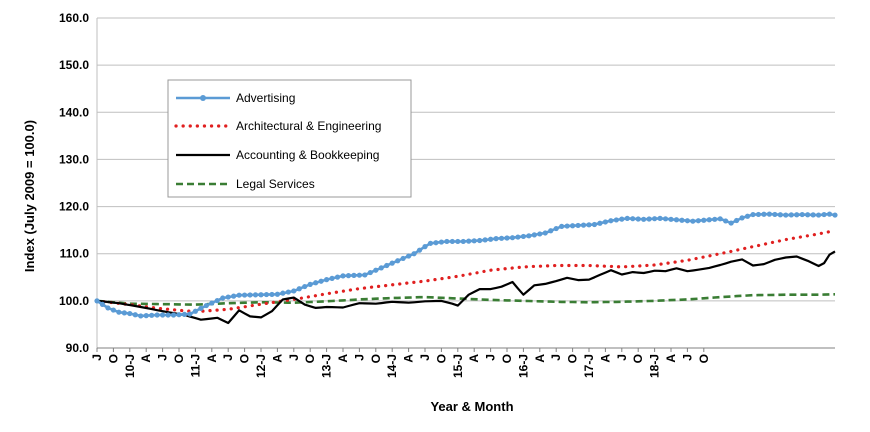 This screenshot has height=432, width=870. Describe the element at coordinates (74, 65) in the screenshot. I see `y-tick-label: 150.0` at that location.